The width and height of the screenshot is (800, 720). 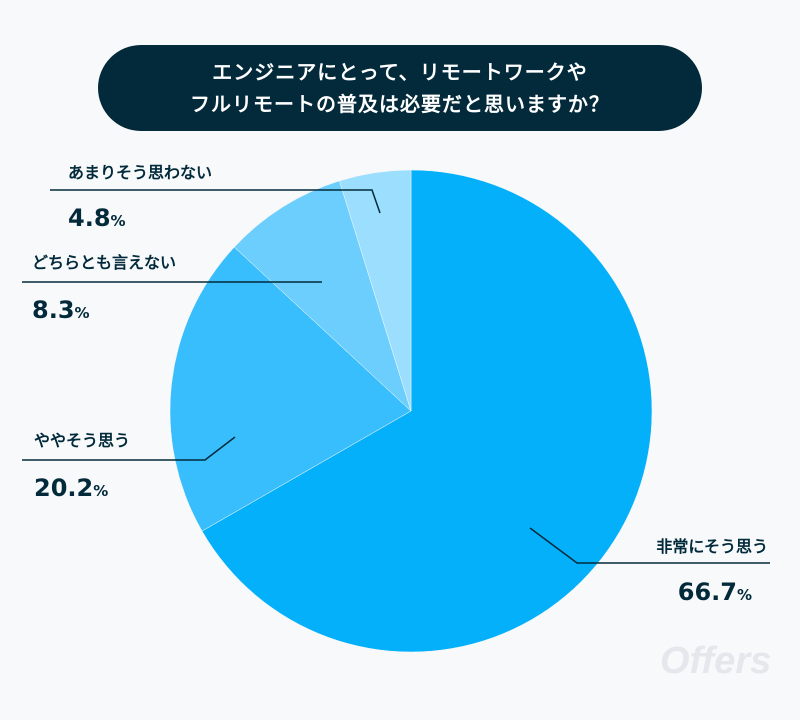 I want to click on offers-logo: Offers, so click(x=716, y=661).